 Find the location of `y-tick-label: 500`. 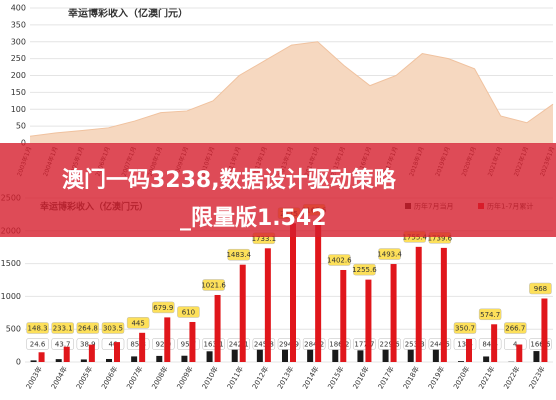

y-tick-label: 500 is located at coordinates (13, 329).